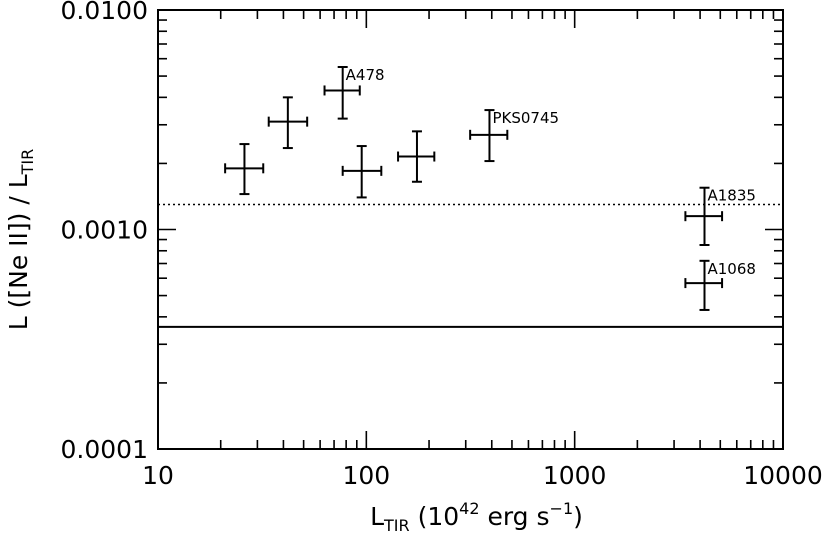  Describe the element at coordinates (20, 240) in the screenshot. I see `y-axis-label: L ([Ne II]) / LTIR` at that location.